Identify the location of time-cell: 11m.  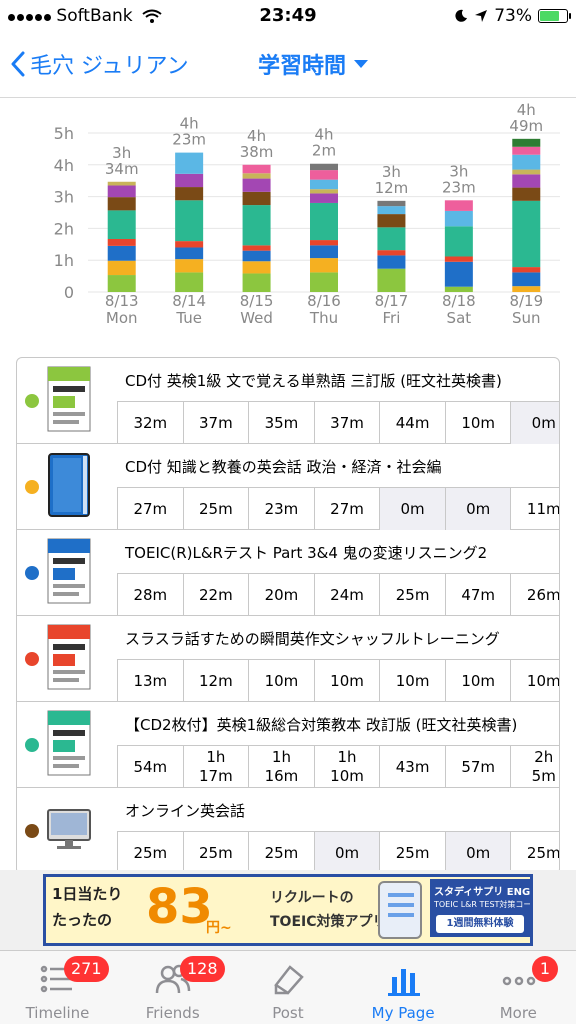
(534, 508).